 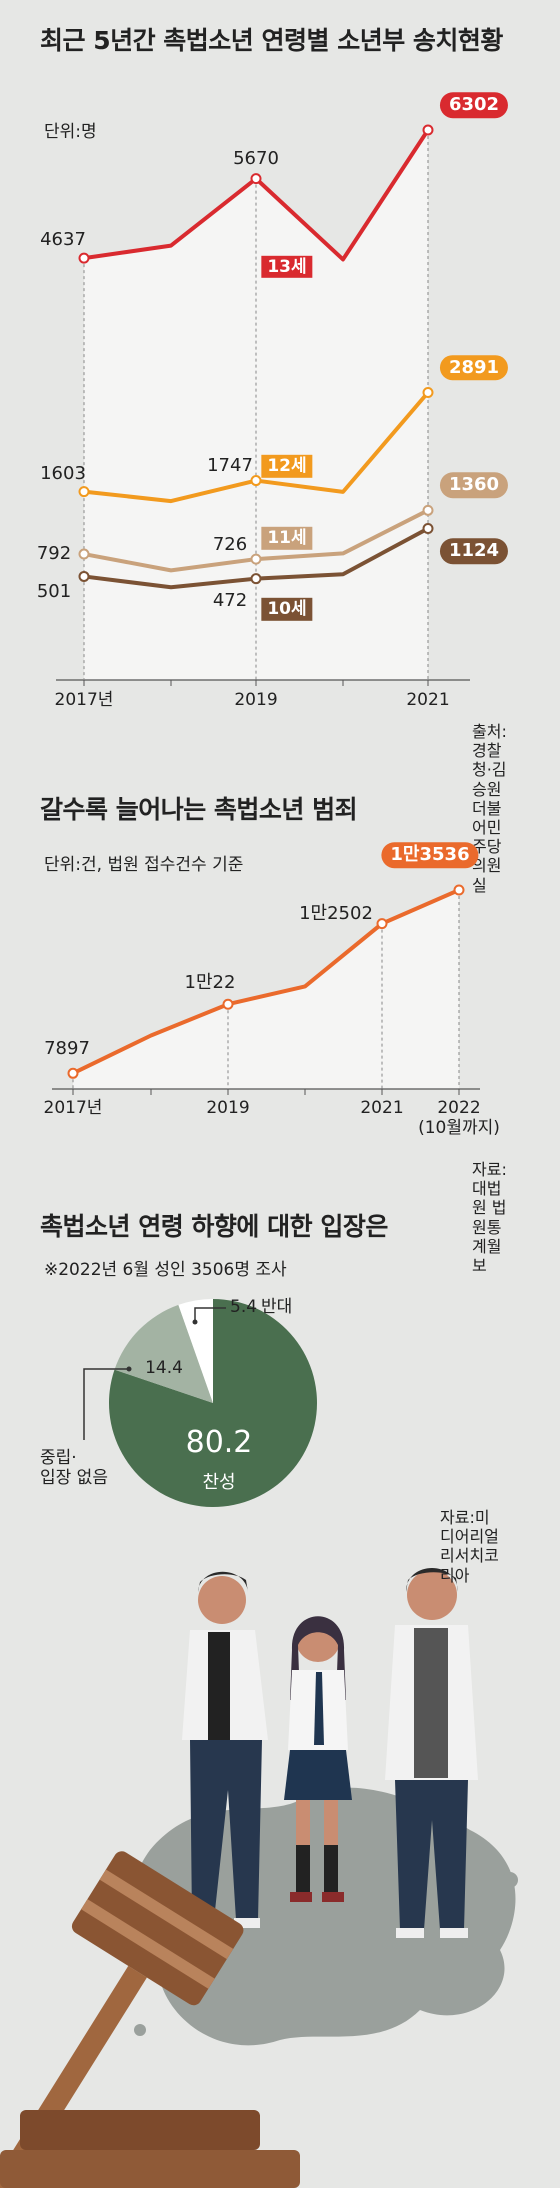 What do you see at coordinates (287, 609) in the screenshot?
I see `series-name: 10세` at bounding box center [287, 609].